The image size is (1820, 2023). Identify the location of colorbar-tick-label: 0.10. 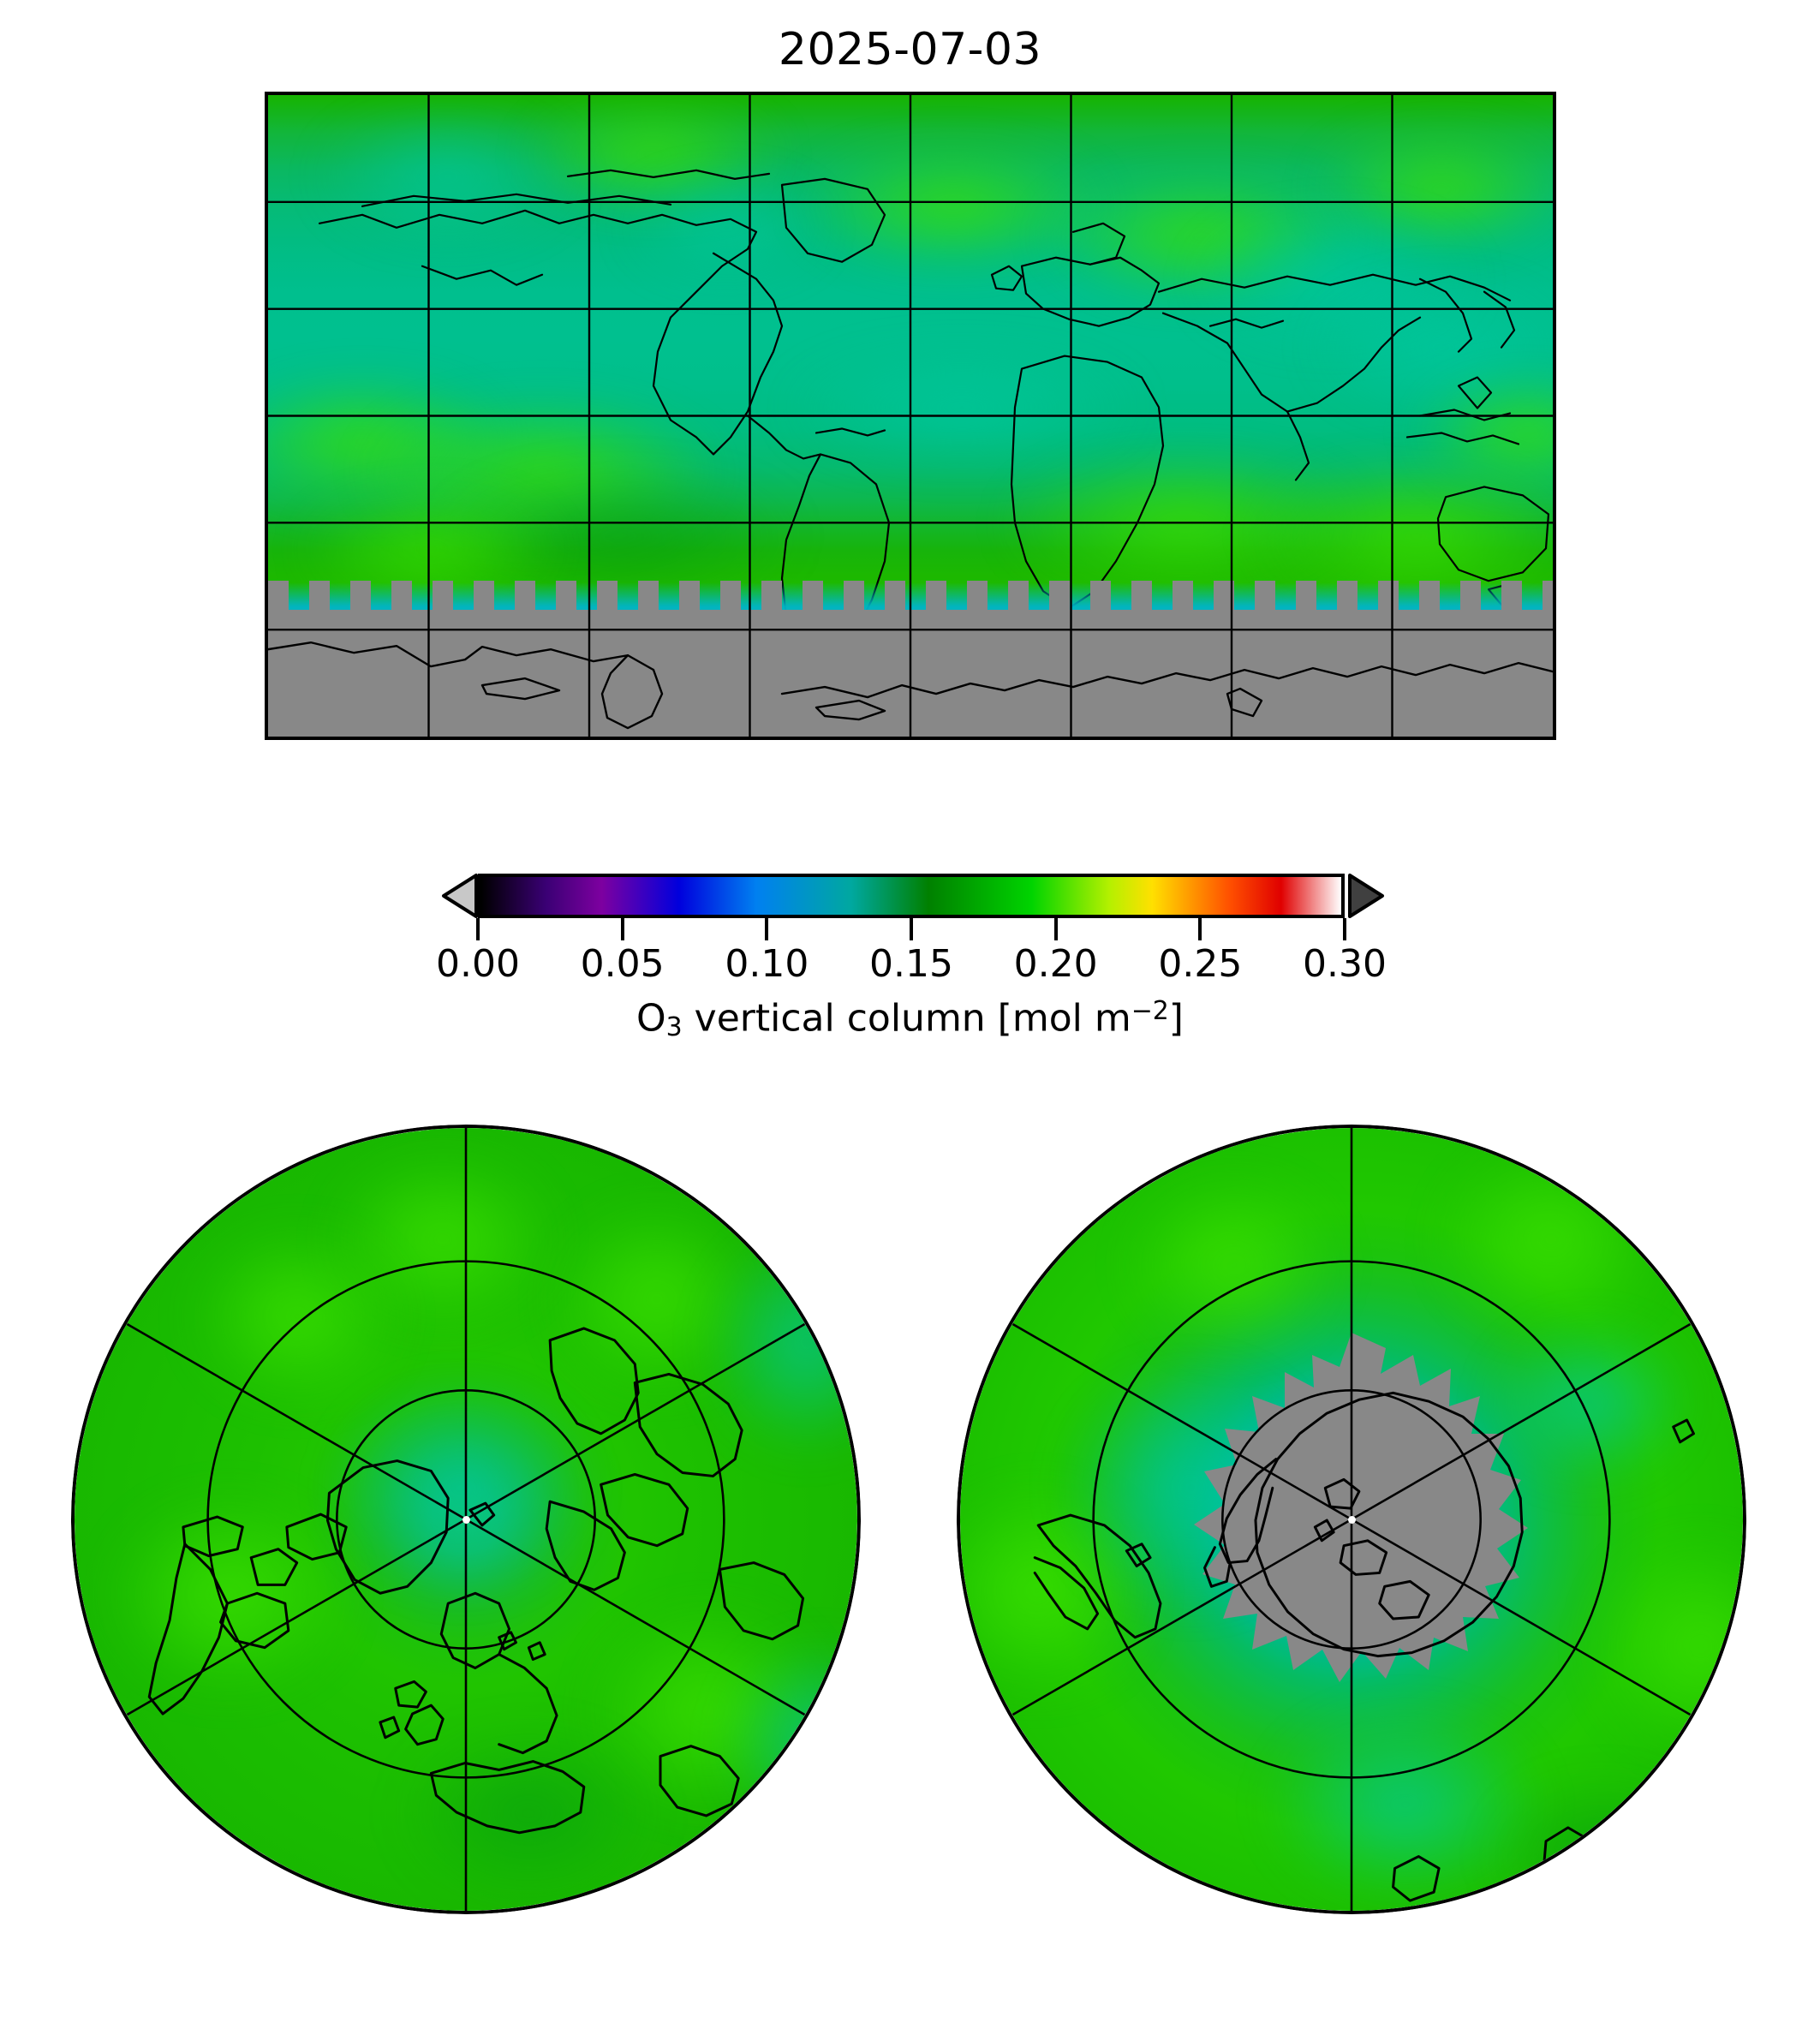
(767, 964).